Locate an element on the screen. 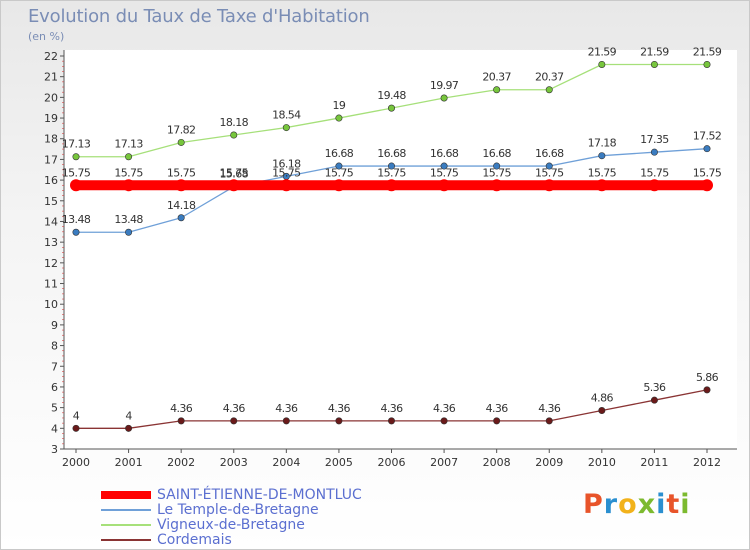 The height and width of the screenshot is (550, 750). y-tick-label: 21 is located at coordinates (51, 77).